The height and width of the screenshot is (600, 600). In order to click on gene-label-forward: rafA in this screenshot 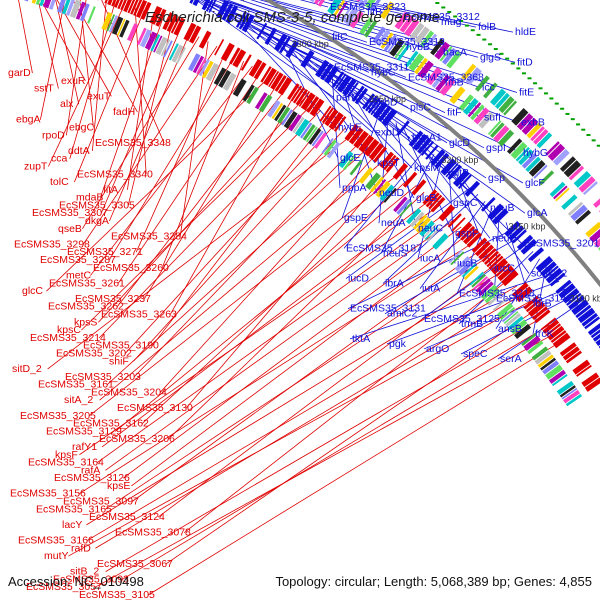, I will do `click(90, 470)`.